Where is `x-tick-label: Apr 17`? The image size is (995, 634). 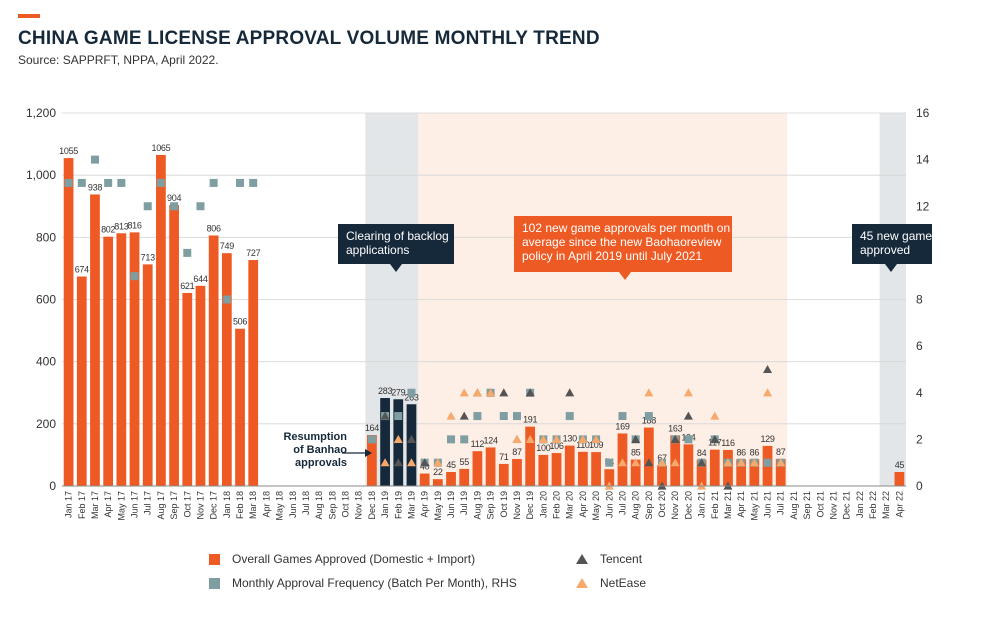
x-tick-label: Apr 17 is located at coordinates (108, 504).